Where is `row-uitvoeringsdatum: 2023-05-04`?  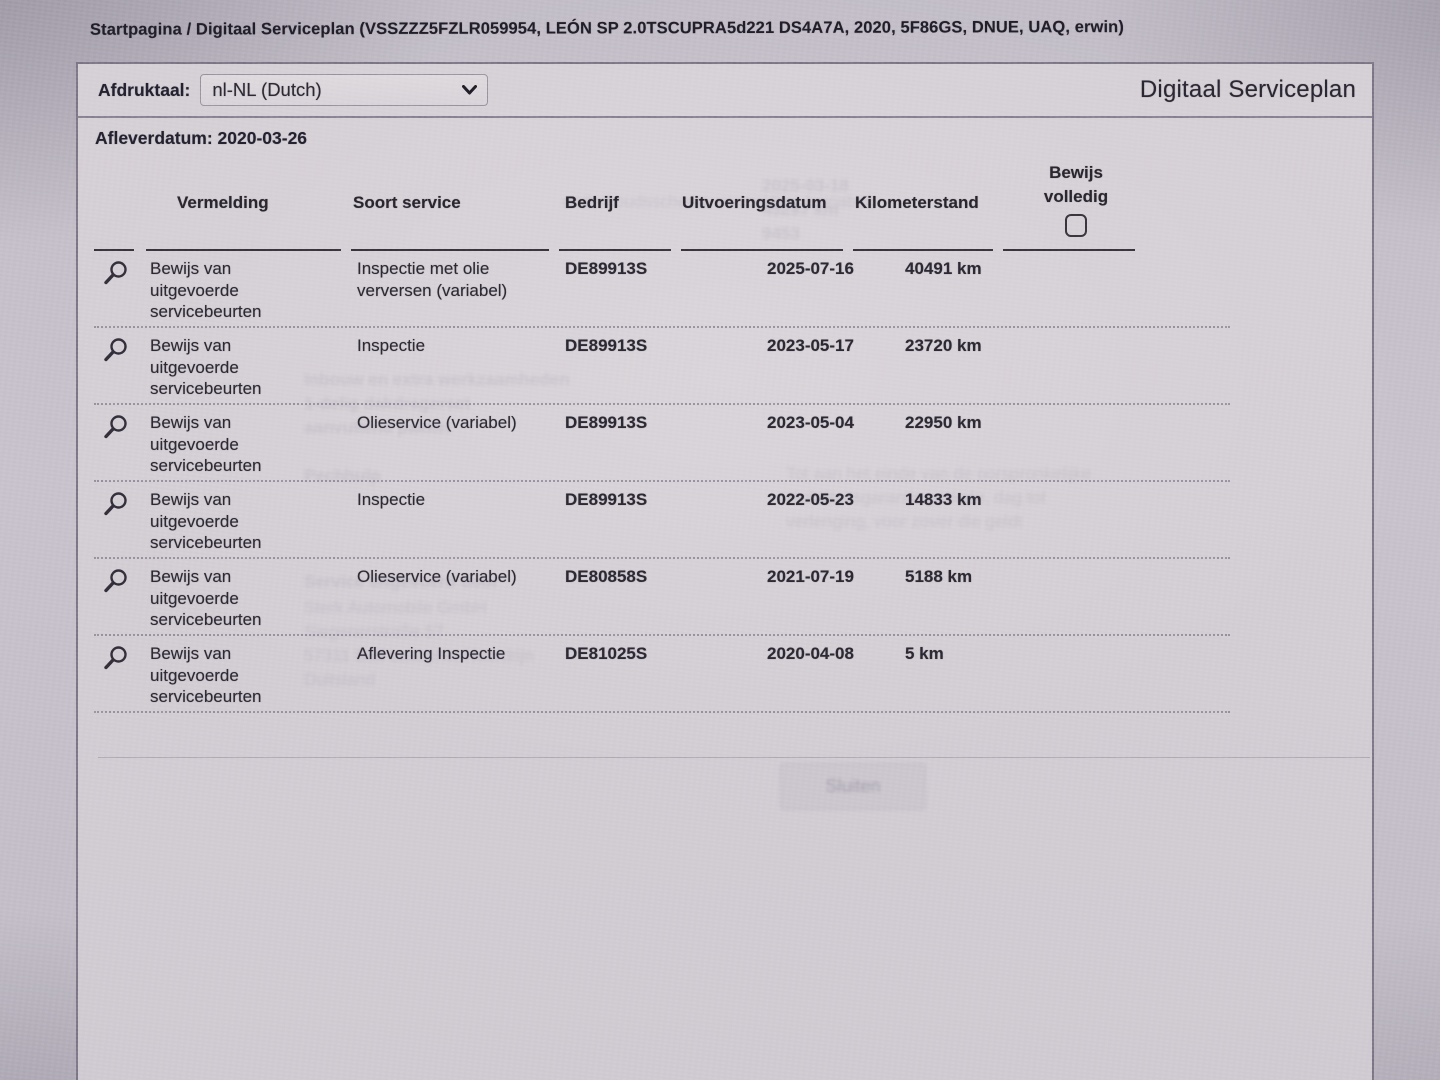
row-uitvoeringsdatum: 2023-05-04 is located at coordinates (810, 422).